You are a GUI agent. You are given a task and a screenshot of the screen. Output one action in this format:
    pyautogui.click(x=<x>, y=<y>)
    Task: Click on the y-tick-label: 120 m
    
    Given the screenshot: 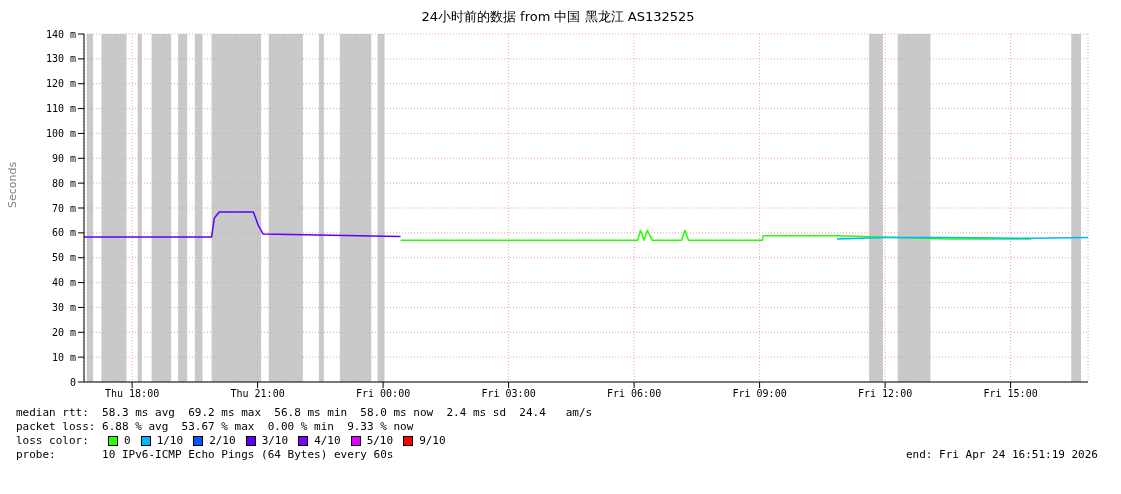 What is the action you would take?
    pyautogui.click(x=60, y=84)
    